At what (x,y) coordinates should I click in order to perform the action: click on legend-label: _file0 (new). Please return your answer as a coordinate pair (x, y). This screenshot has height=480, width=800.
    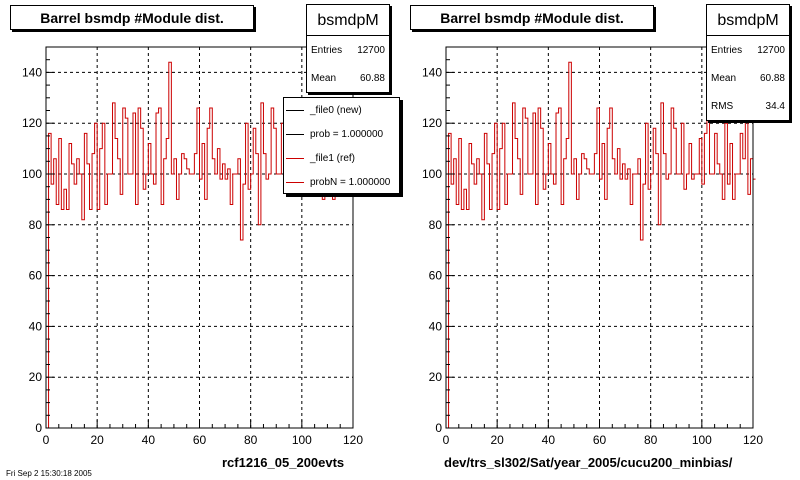
    Looking at the image, I should click on (336, 110).